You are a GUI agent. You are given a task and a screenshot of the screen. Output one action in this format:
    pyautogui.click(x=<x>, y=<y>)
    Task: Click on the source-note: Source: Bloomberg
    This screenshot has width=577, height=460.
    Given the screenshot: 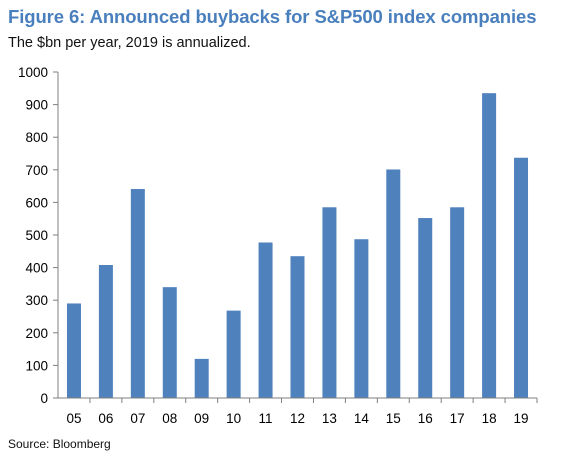 What is the action you would take?
    pyautogui.click(x=59, y=444)
    